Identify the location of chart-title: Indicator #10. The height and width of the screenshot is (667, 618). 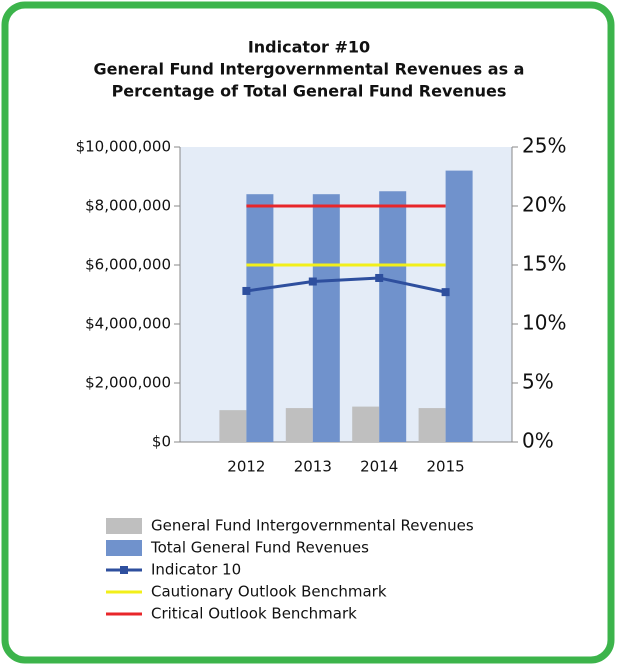
(309, 47).